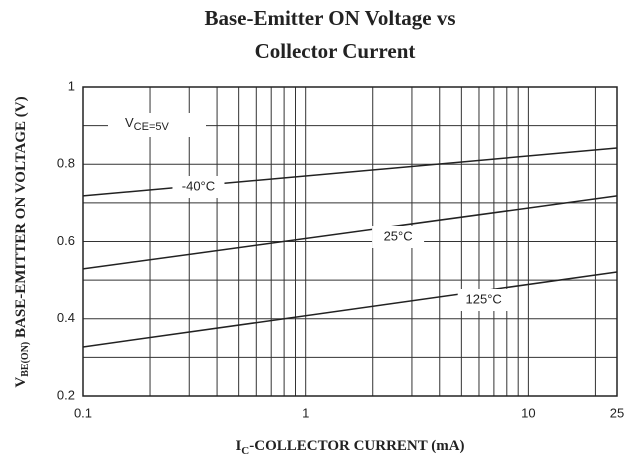  I want to click on y-label-subscript: BE(ON), so click(25, 359).